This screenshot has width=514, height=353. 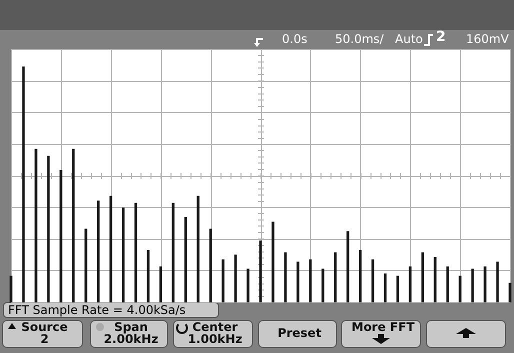 What do you see at coordinates (97, 310) in the screenshot?
I see `text: FFT Sample Rate = 4.00kSa/s` at bounding box center [97, 310].